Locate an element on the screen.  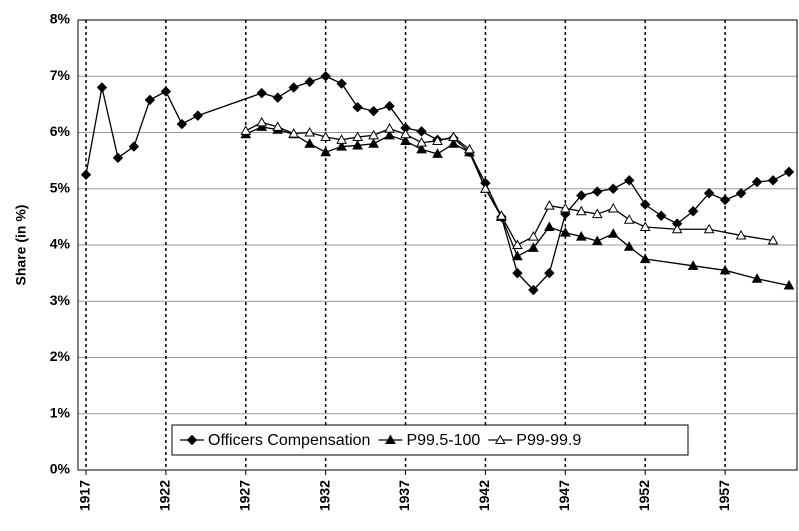
legend: Officers Compensation P99.5-100 P99-99.9 is located at coordinates (430, 440).